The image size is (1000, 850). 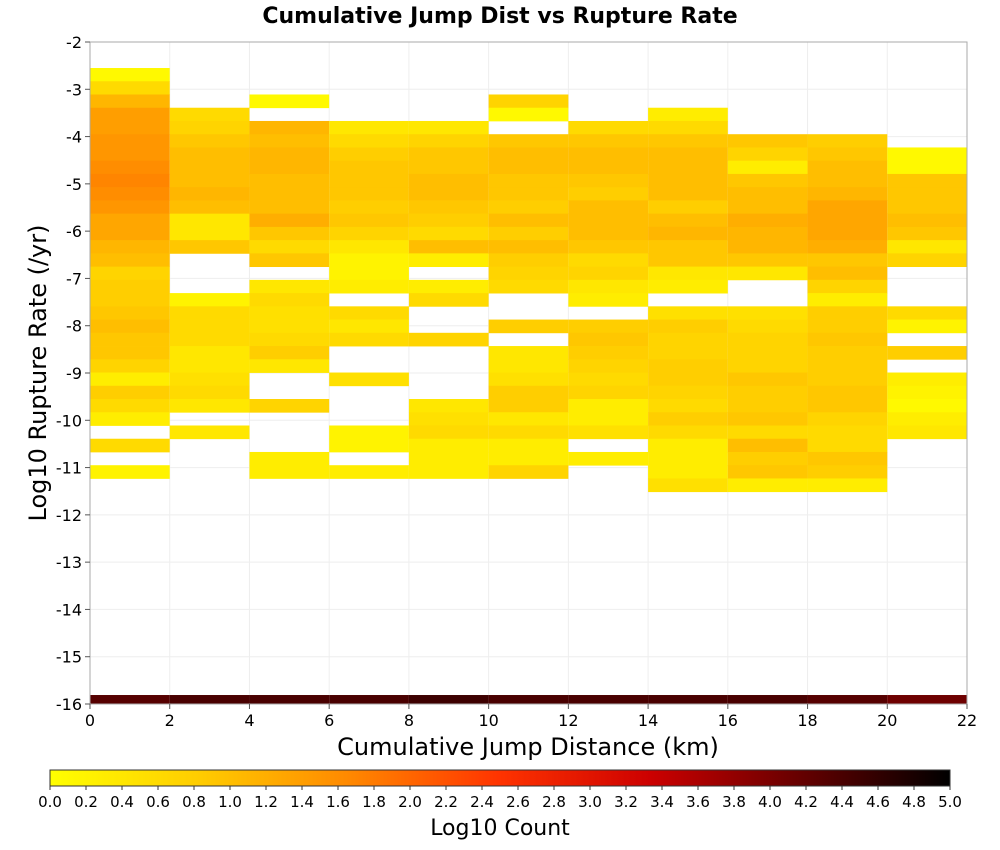 What do you see at coordinates (74, 278) in the screenshot?
I see `y-tick-label: -7` at bounding box center [74, 278].